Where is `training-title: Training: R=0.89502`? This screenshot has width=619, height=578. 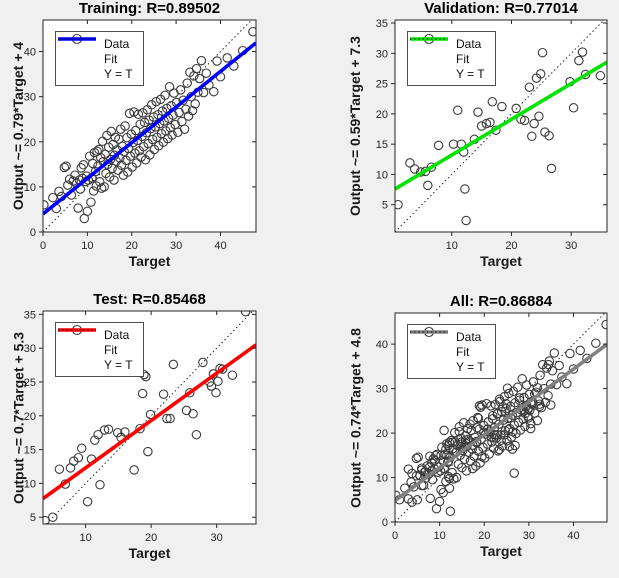
training-title: Training: R=0.89502 is located at coordinates (149, 8).